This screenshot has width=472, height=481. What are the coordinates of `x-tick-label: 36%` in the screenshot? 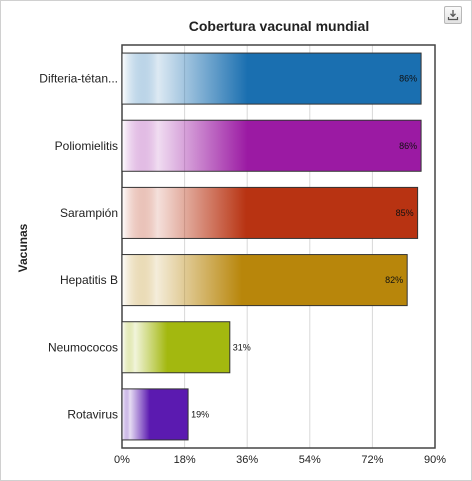 It's located at (247, 460).